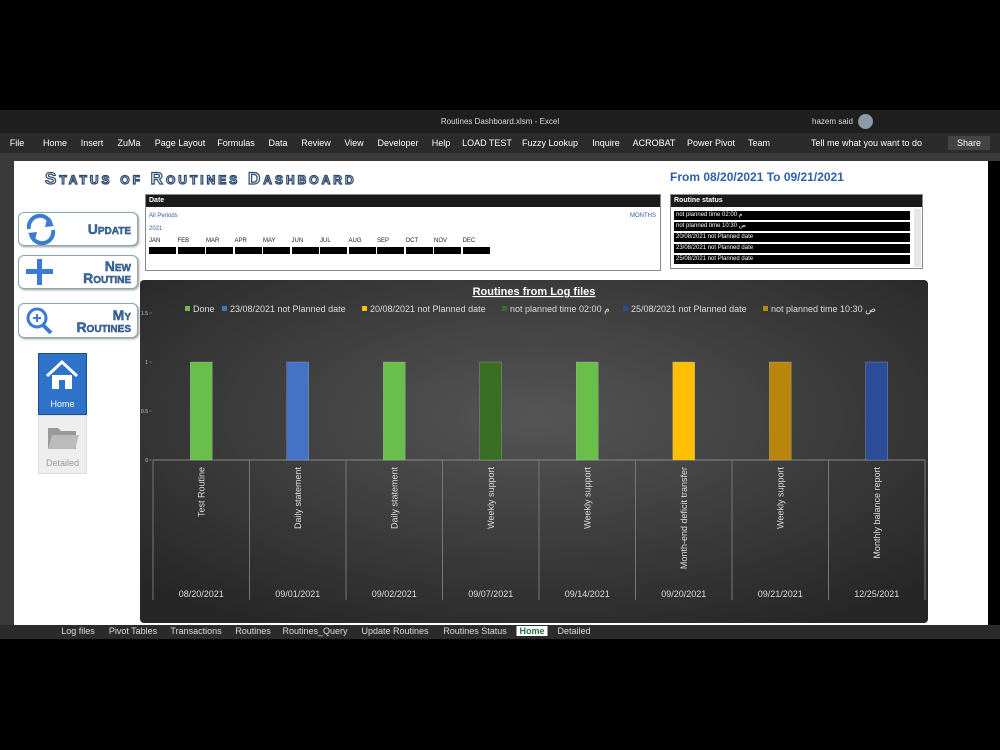 The width and height of the screenshot is (1000, 750). What do you see at coordinates (469, 241) in the screenshot?
I see `month-label: DEC` at bounding box center [469, 241].